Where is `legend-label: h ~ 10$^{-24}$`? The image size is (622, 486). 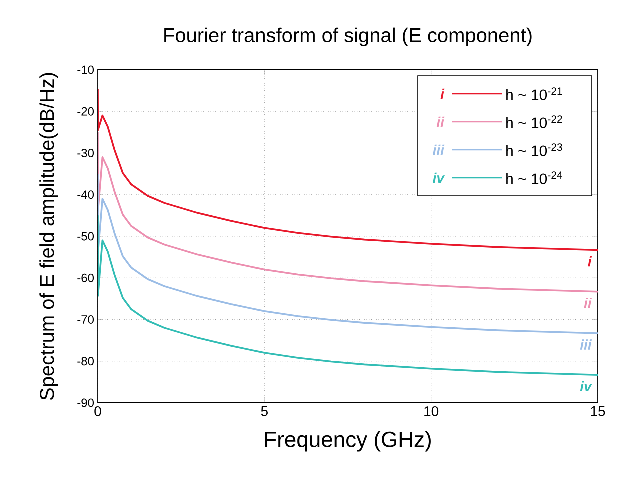 legend-label: h ~ 10$^{-24}$ is located at coordinates (534, 178).